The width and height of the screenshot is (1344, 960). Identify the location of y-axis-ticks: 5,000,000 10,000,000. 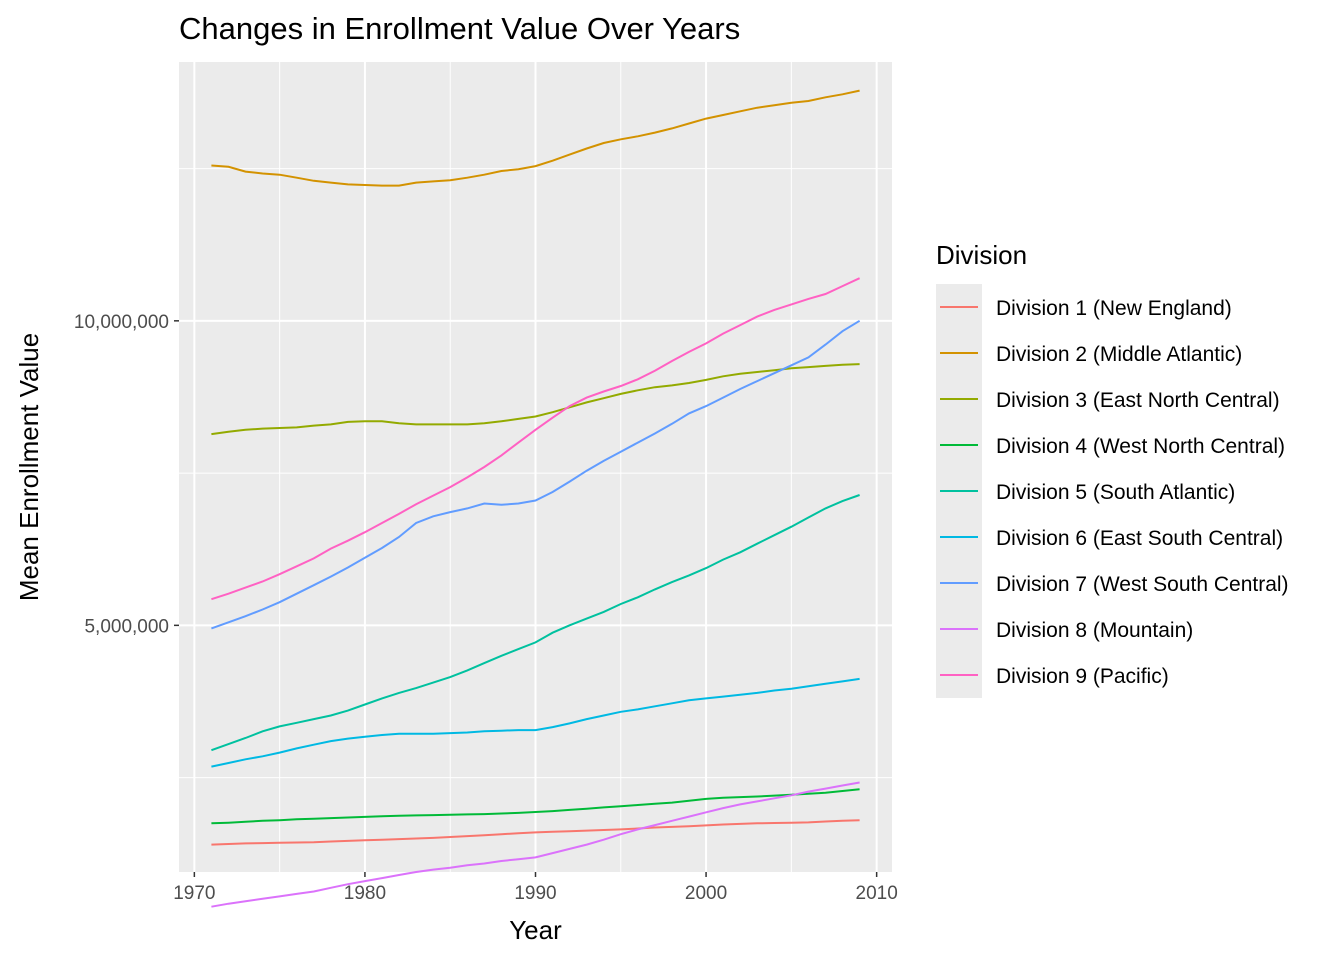
(126, 474).